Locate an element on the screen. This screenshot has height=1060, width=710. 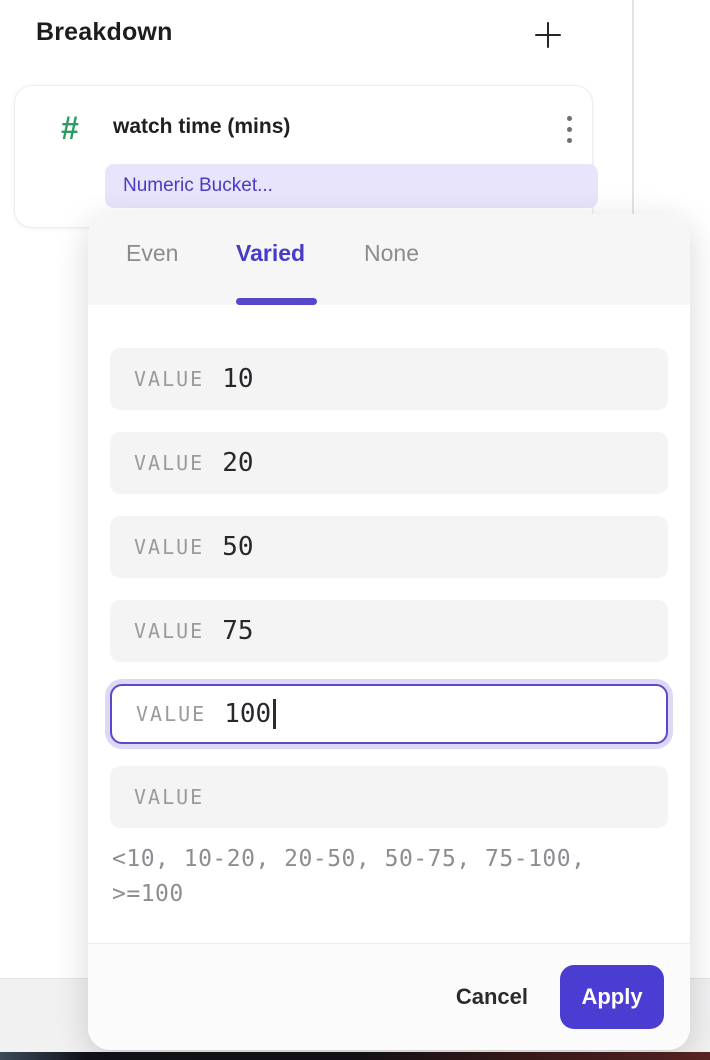
value-text: 100 is located at coordinates (248, 714).